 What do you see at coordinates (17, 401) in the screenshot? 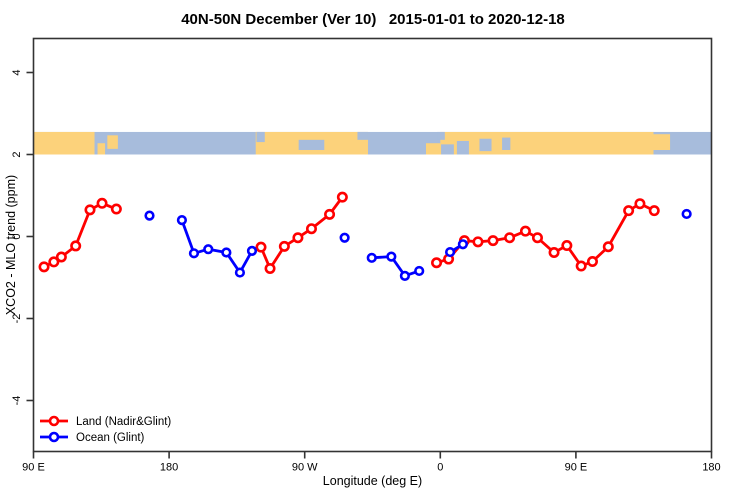
I see `y-tick-label: -4` at bounding box center [17, 401].